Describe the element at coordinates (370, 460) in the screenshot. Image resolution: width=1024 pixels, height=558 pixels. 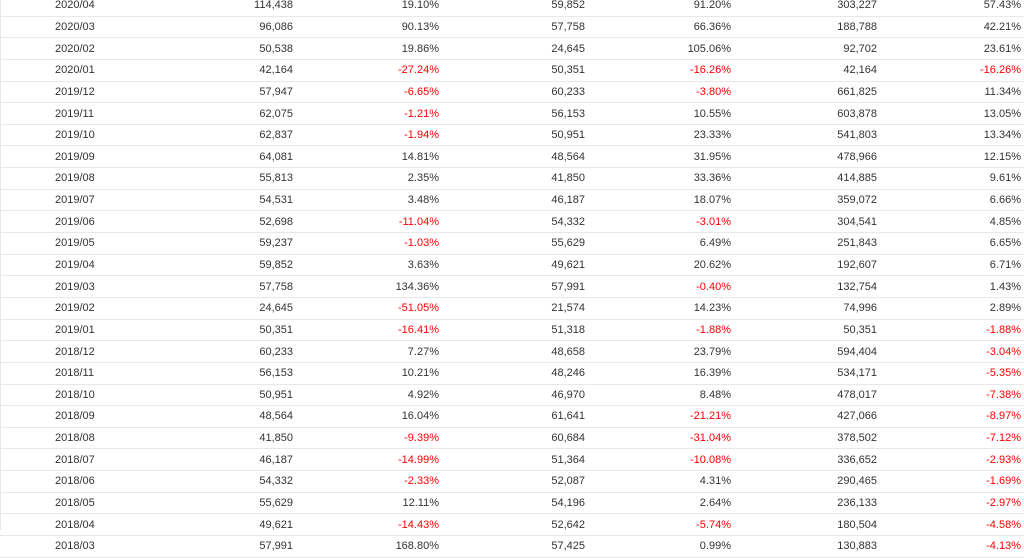
I see `change-1-cell: -14.99%` at that location.